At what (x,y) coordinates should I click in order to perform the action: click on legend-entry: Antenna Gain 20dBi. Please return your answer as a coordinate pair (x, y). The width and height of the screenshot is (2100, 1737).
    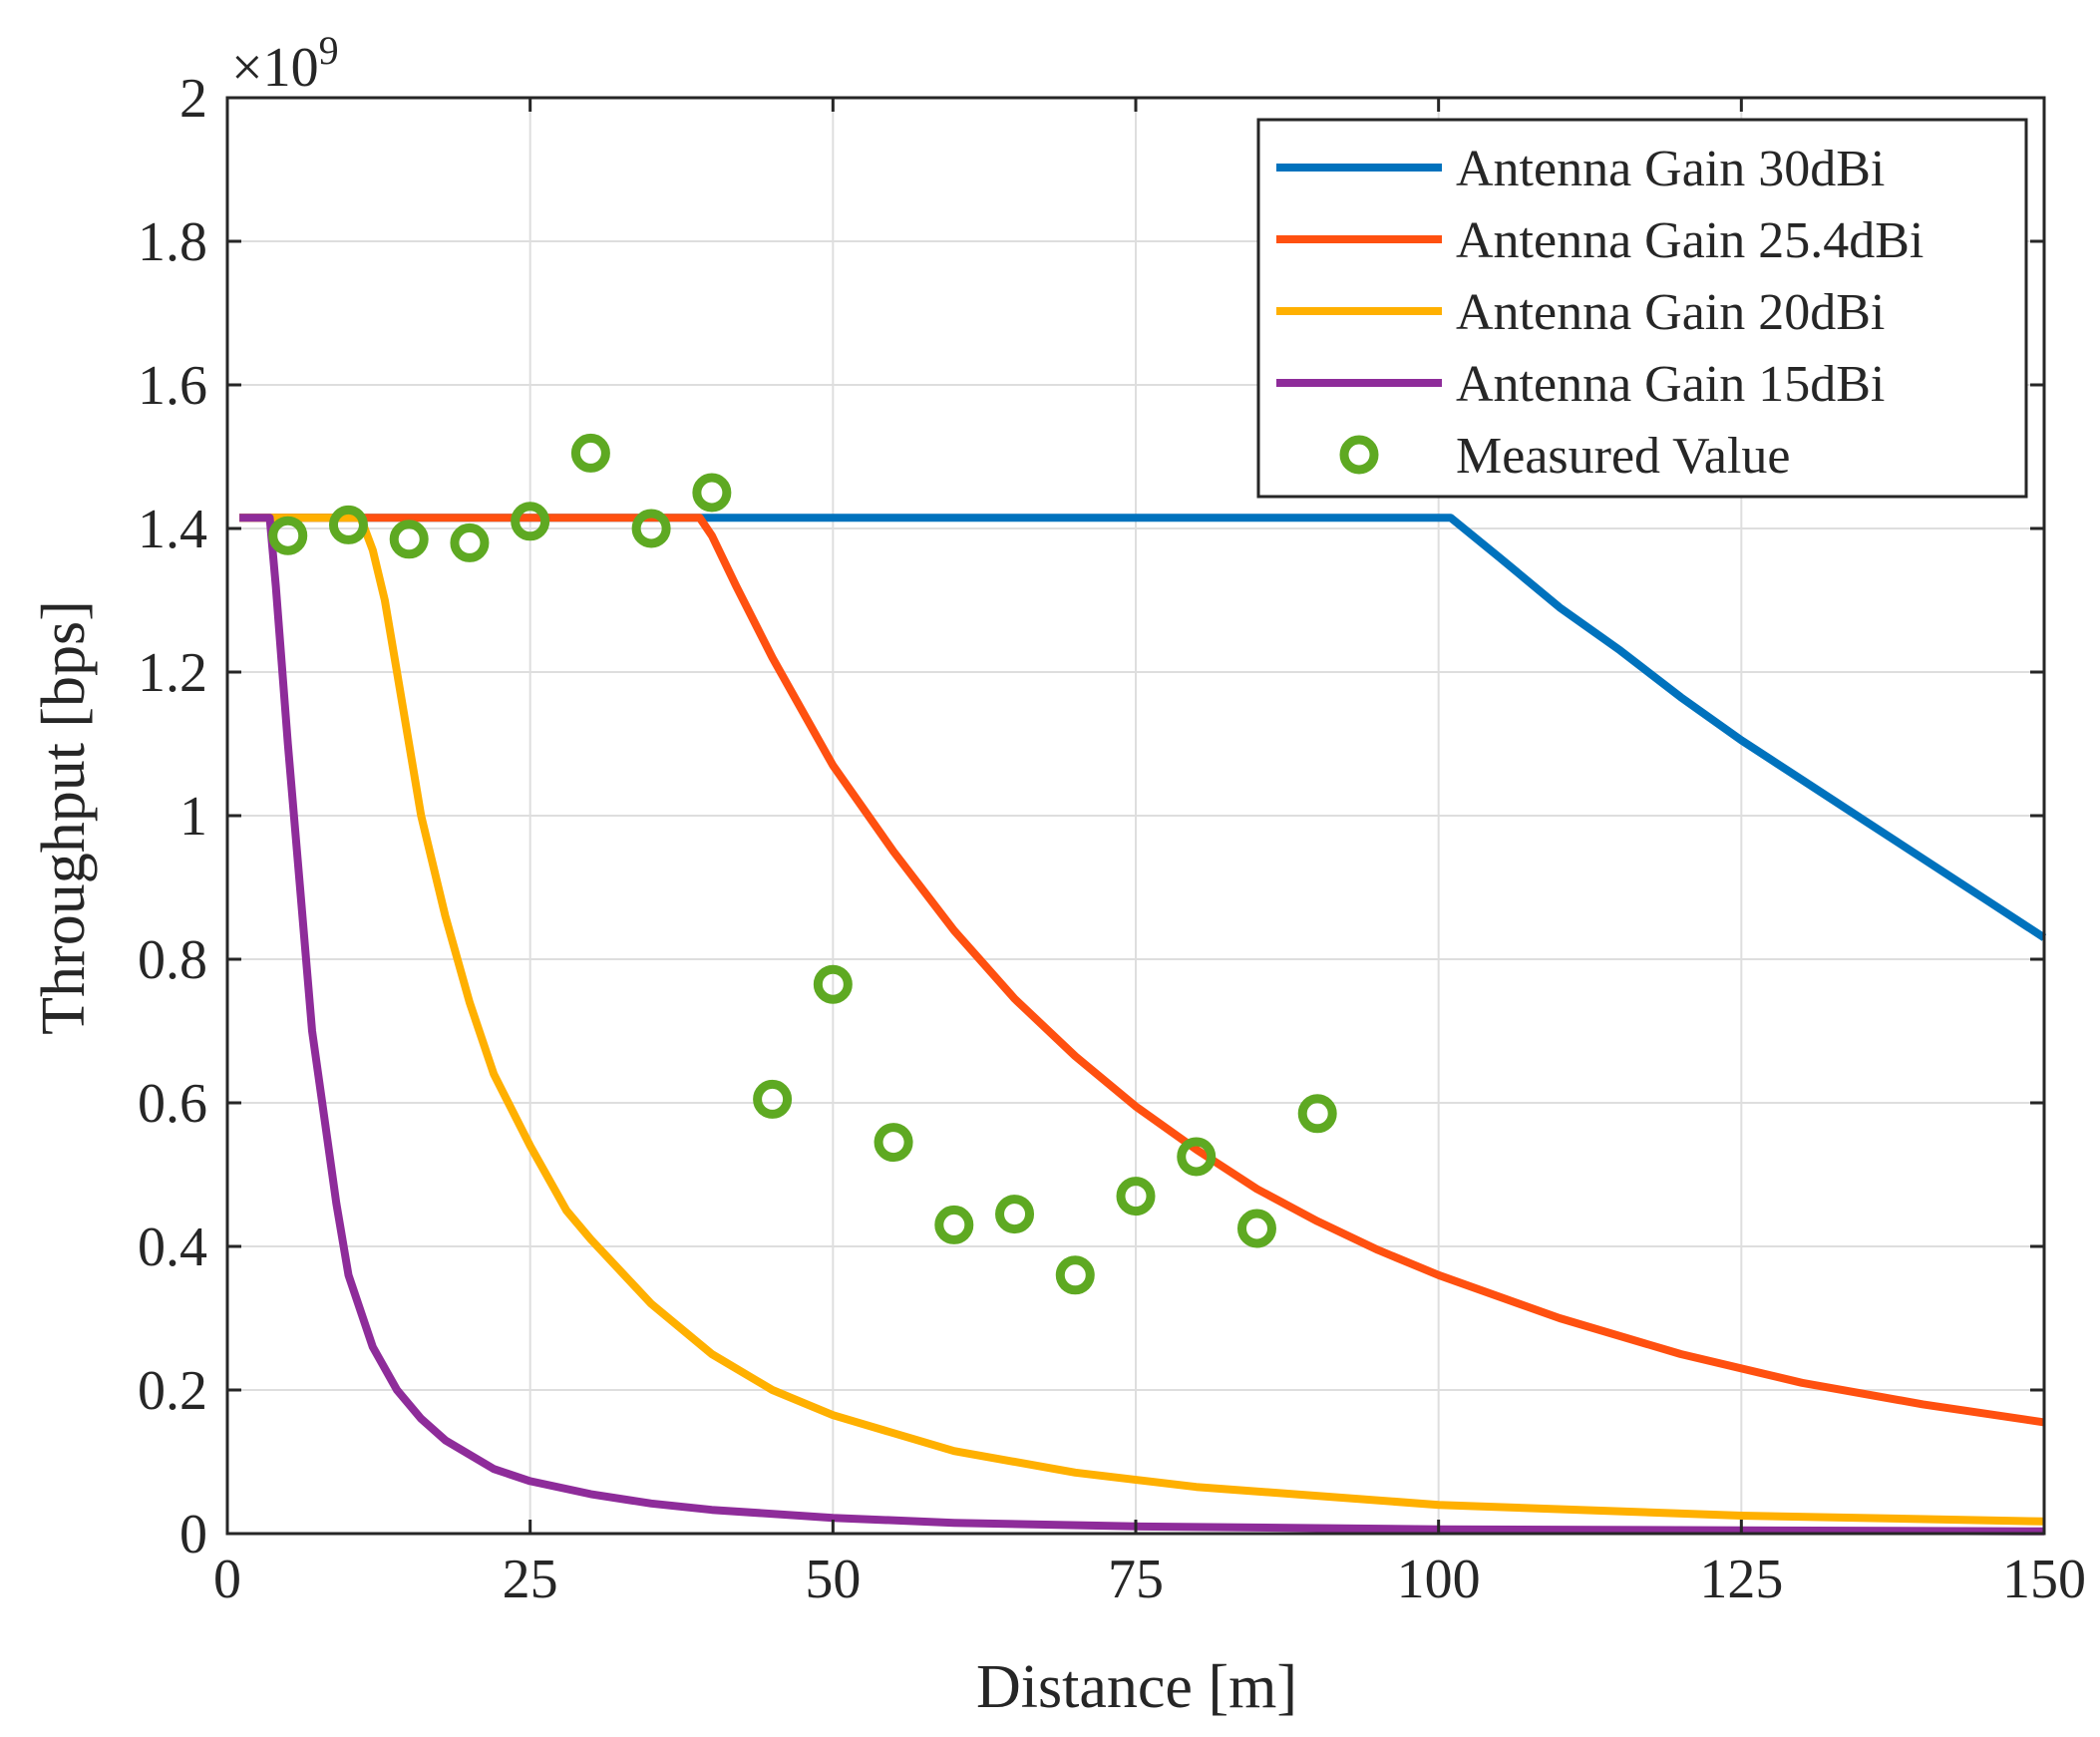
    Looking at the image, I should click on (1580, 312).